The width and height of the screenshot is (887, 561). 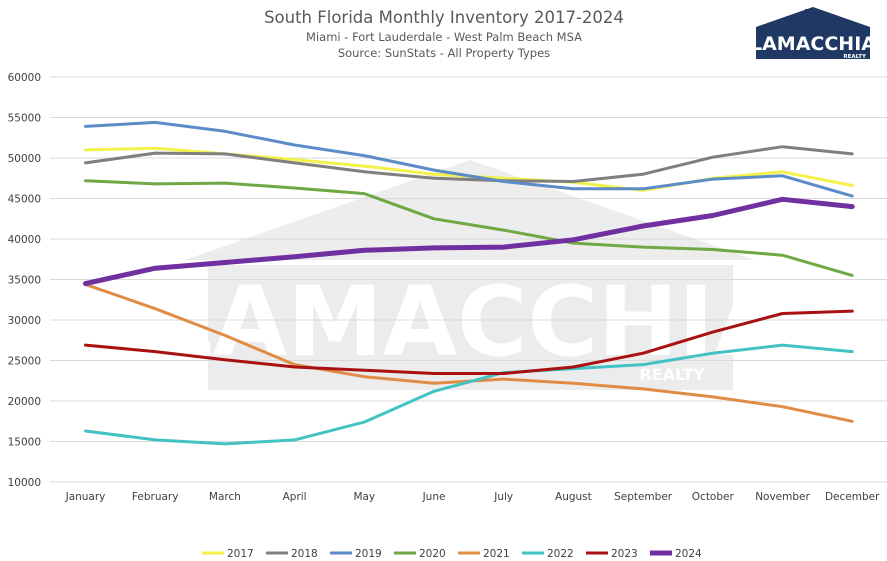 What do you see at coordinates (368, 554) in the screenshot?
I see `legend-label: 2019` at bounding box center [368, 554].